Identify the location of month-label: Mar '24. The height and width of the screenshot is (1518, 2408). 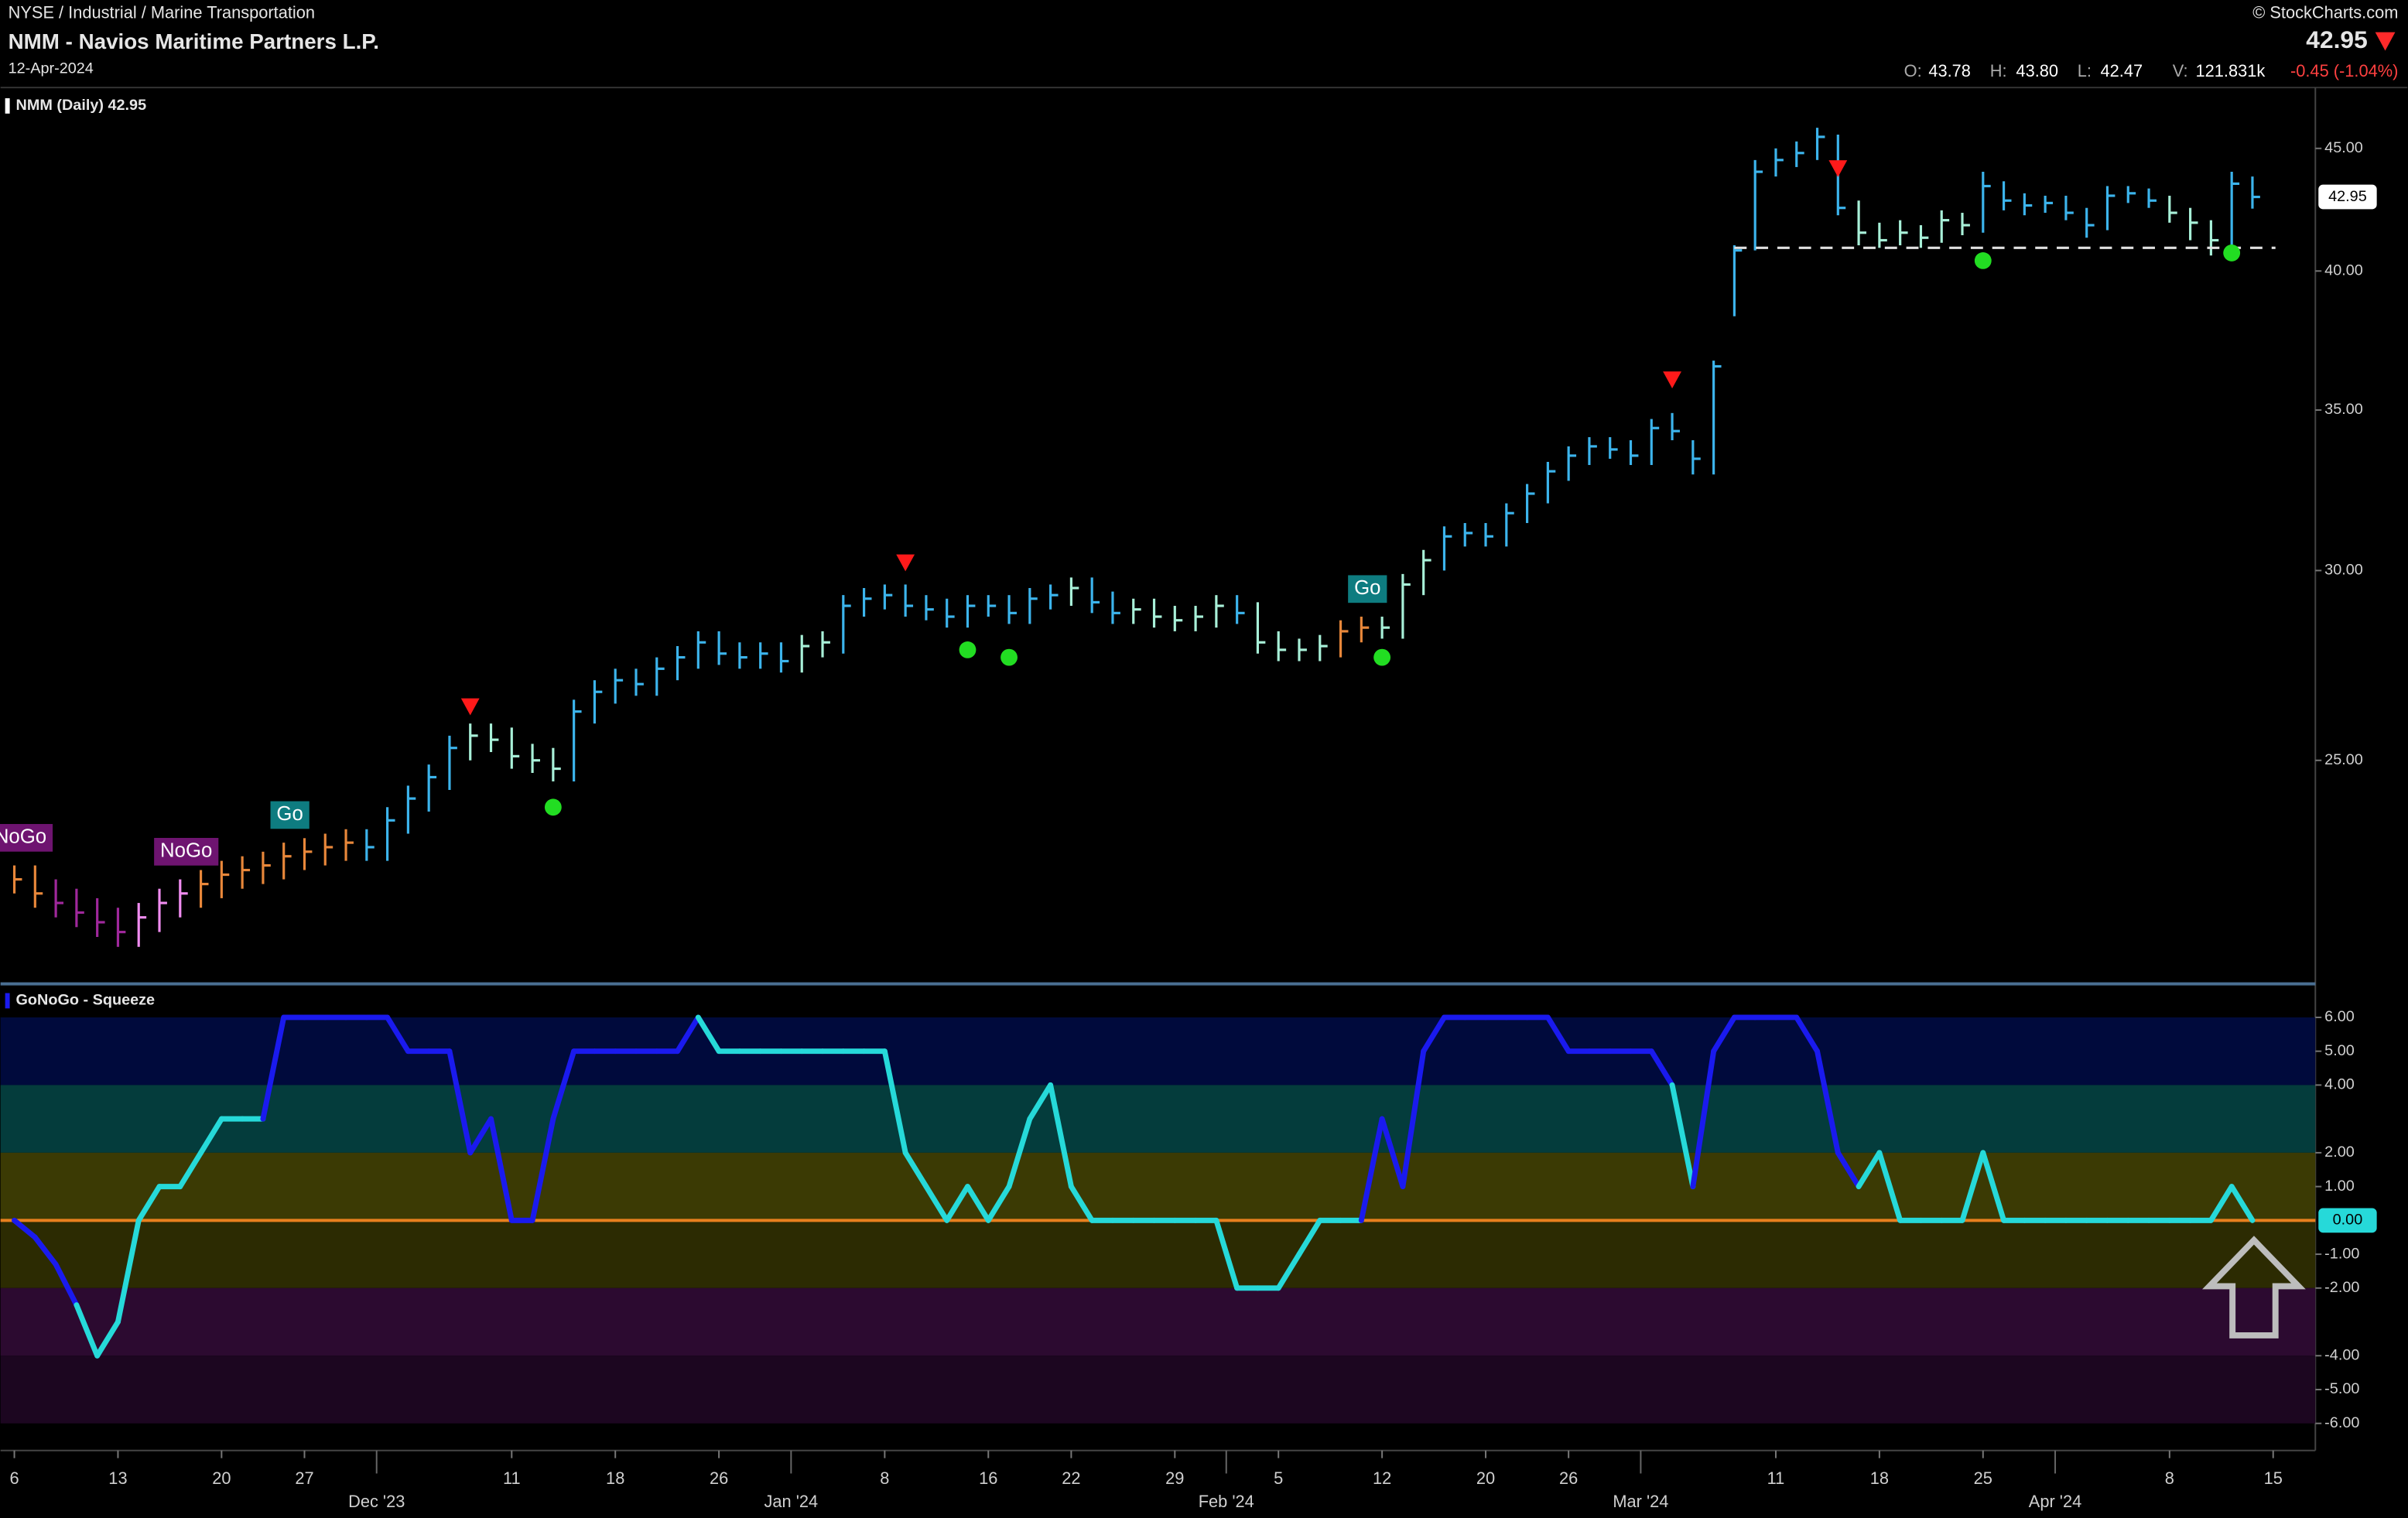
(1640, 1501).